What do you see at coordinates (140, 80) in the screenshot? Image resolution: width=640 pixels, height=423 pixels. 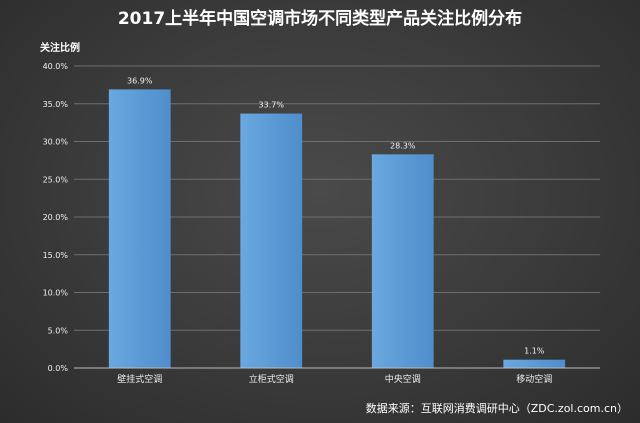 I see `data-label: 36.9%` at bounding box center [140, 80].